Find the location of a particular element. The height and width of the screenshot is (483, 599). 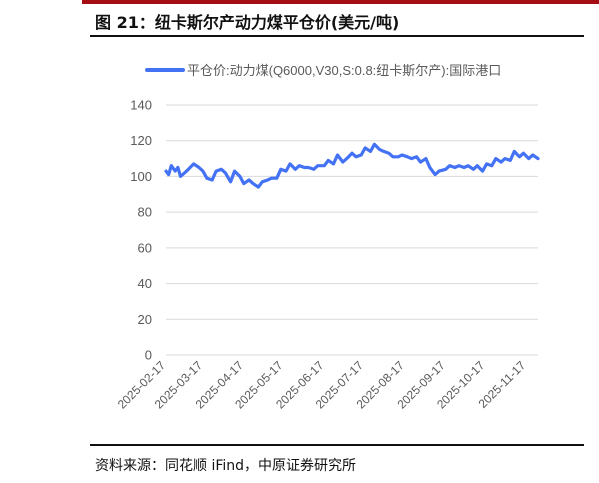

top-accent-rule is located at coordinates (340, 2).